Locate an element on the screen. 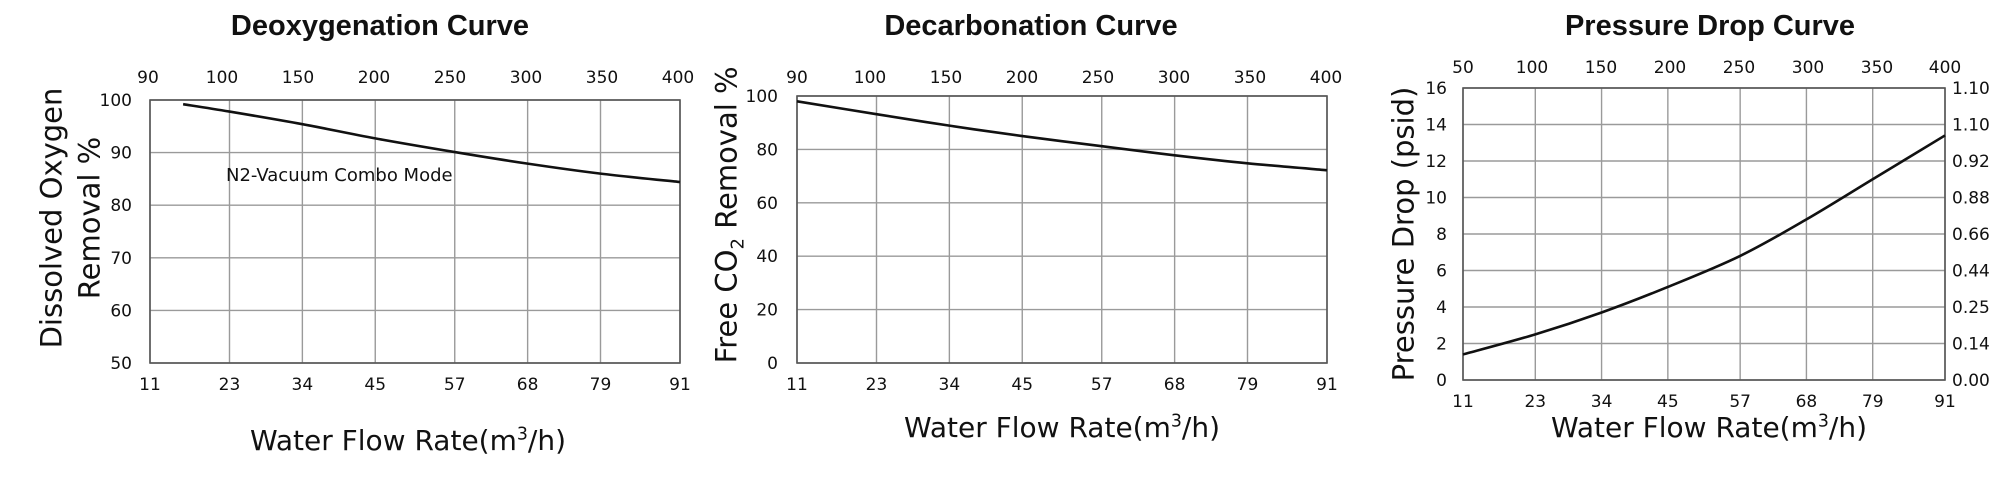 This screenshot has height=484, width=2000. chart-title: Pressure Drop Curve is located at coordinates (1710, 26).